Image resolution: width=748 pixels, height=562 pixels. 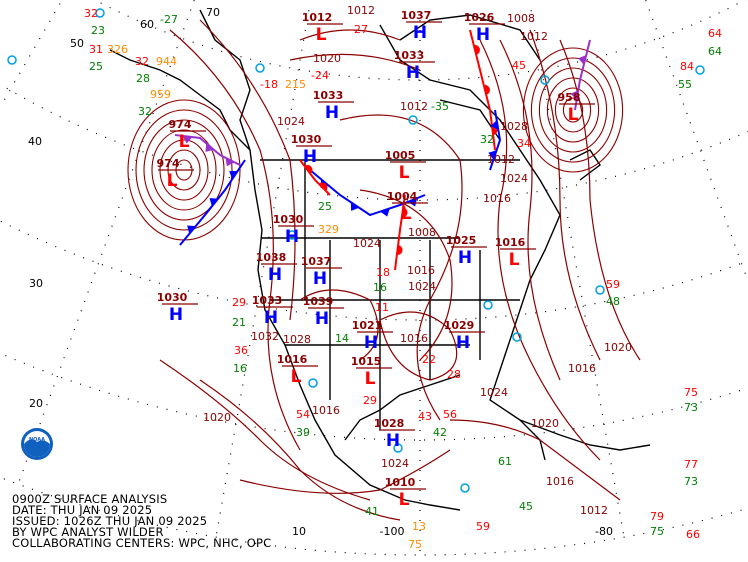 What do you see at coordinates (142, 61) in the screenshot?
I see `station-temperature: 32` at bounding box center [142, 61].